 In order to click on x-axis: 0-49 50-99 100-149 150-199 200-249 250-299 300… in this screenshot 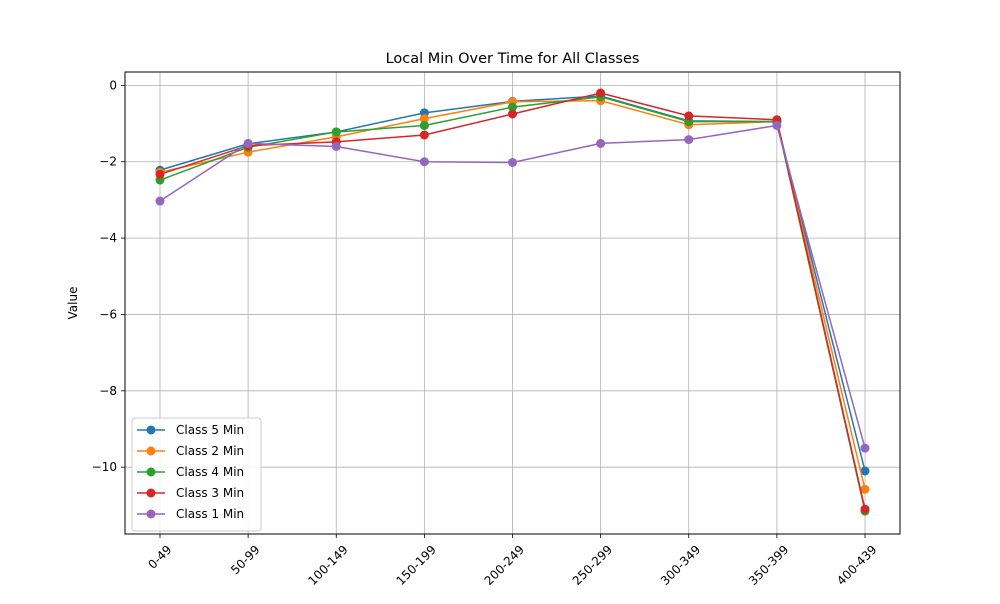, I will do `click(512, 561)`.